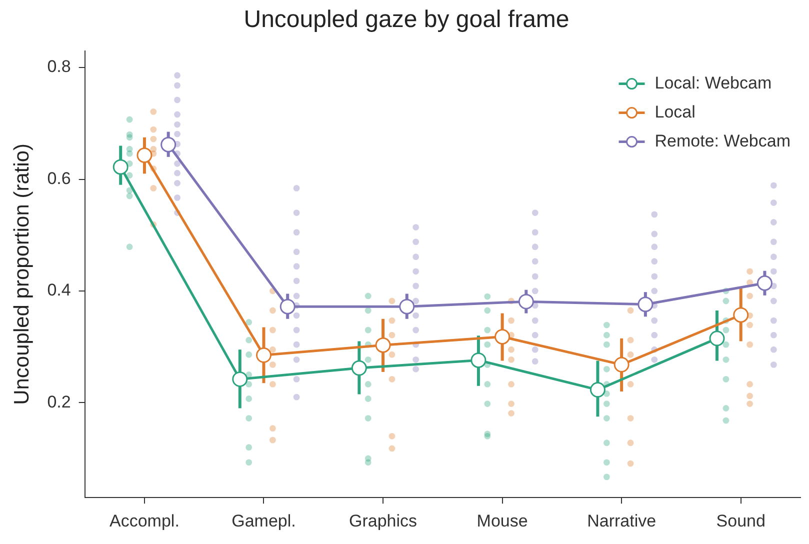 The width and height of the screenshot is (809, 544). I want to click on x-tick-label: Sound, so click(741, 520).